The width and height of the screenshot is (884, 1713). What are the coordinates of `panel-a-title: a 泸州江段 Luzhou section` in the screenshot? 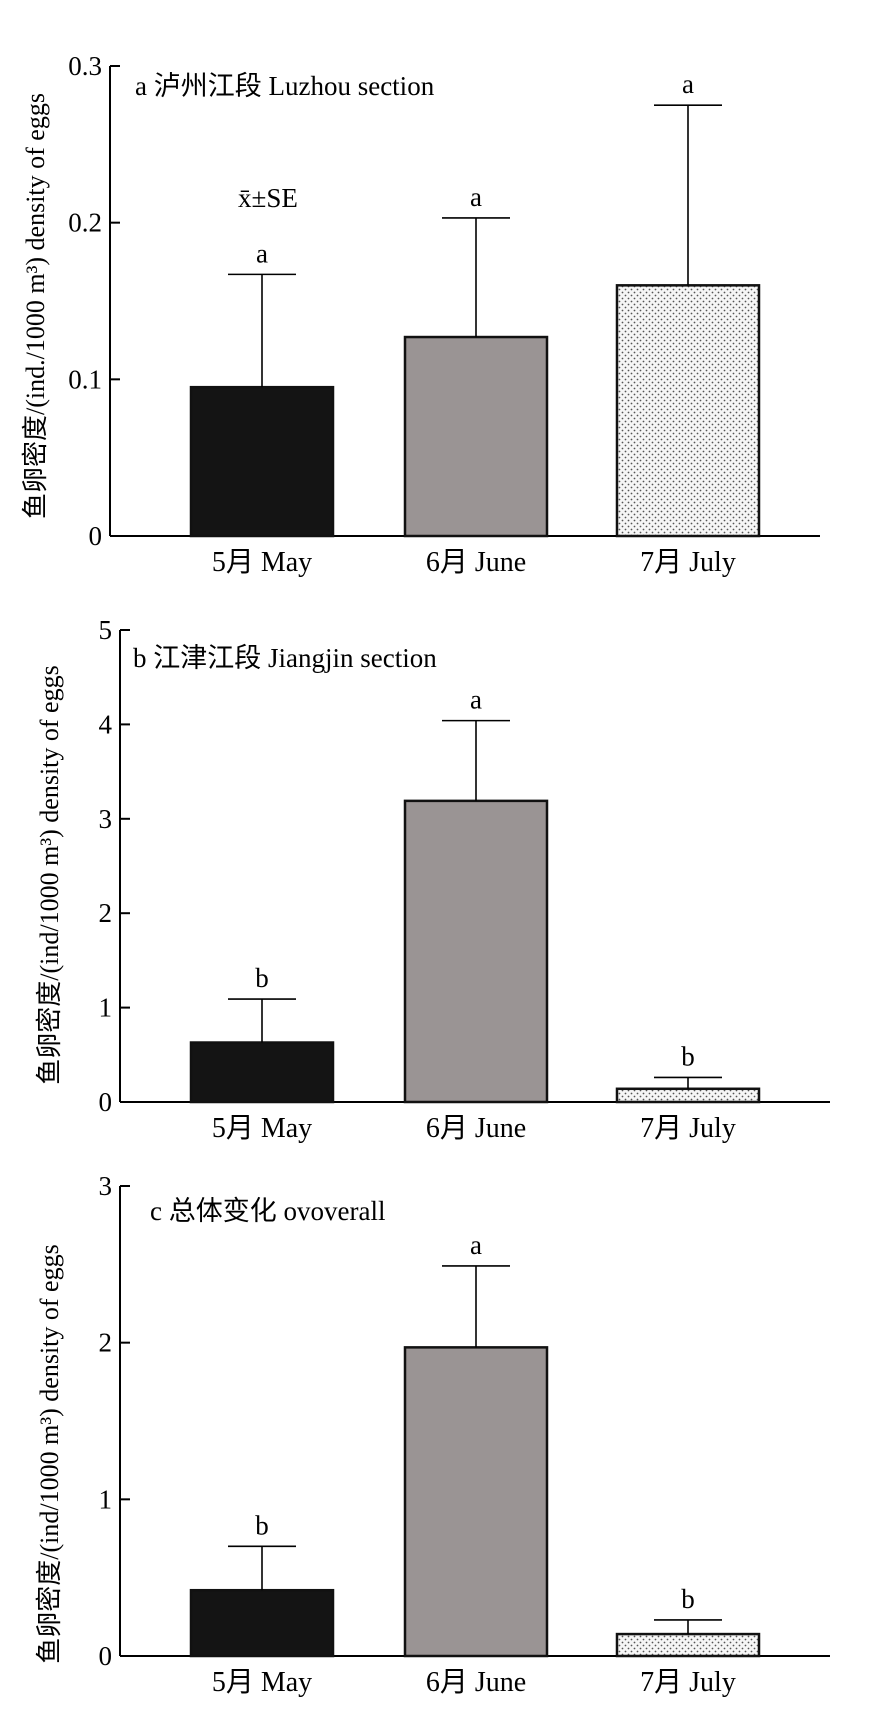 It's located at (285, 86).